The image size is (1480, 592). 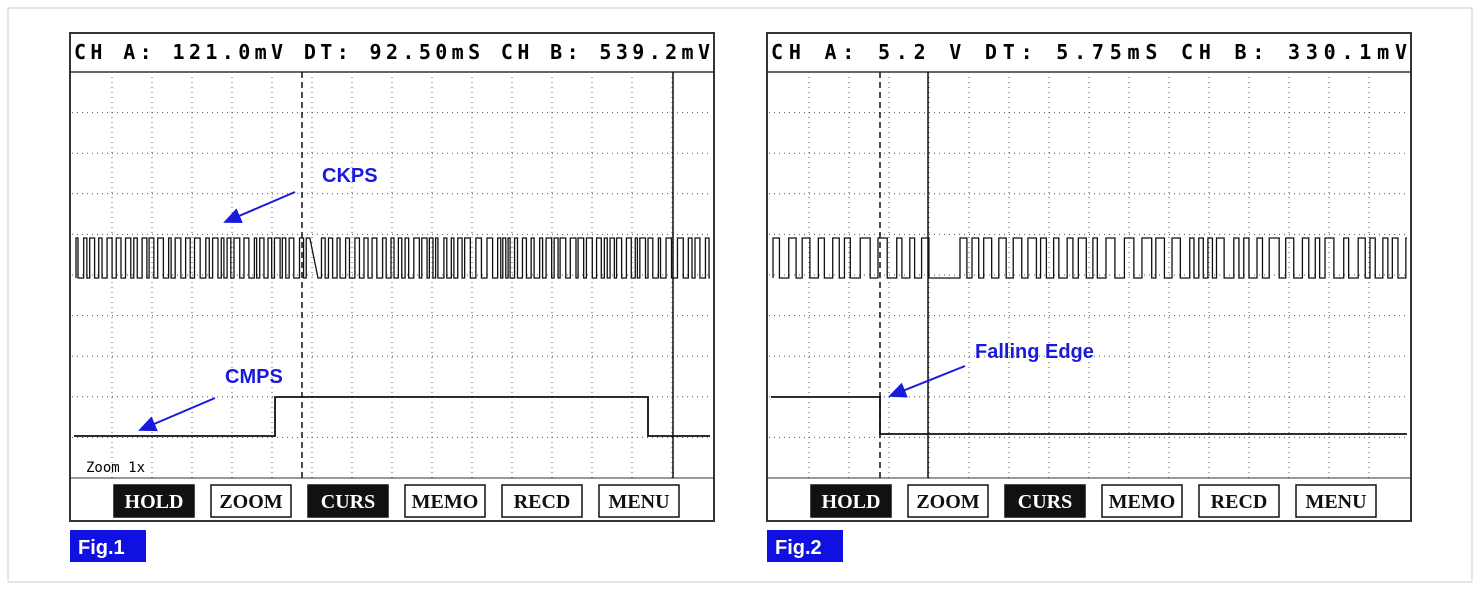 I want to click on annotation: CKPS, so click(x=350, y=176).